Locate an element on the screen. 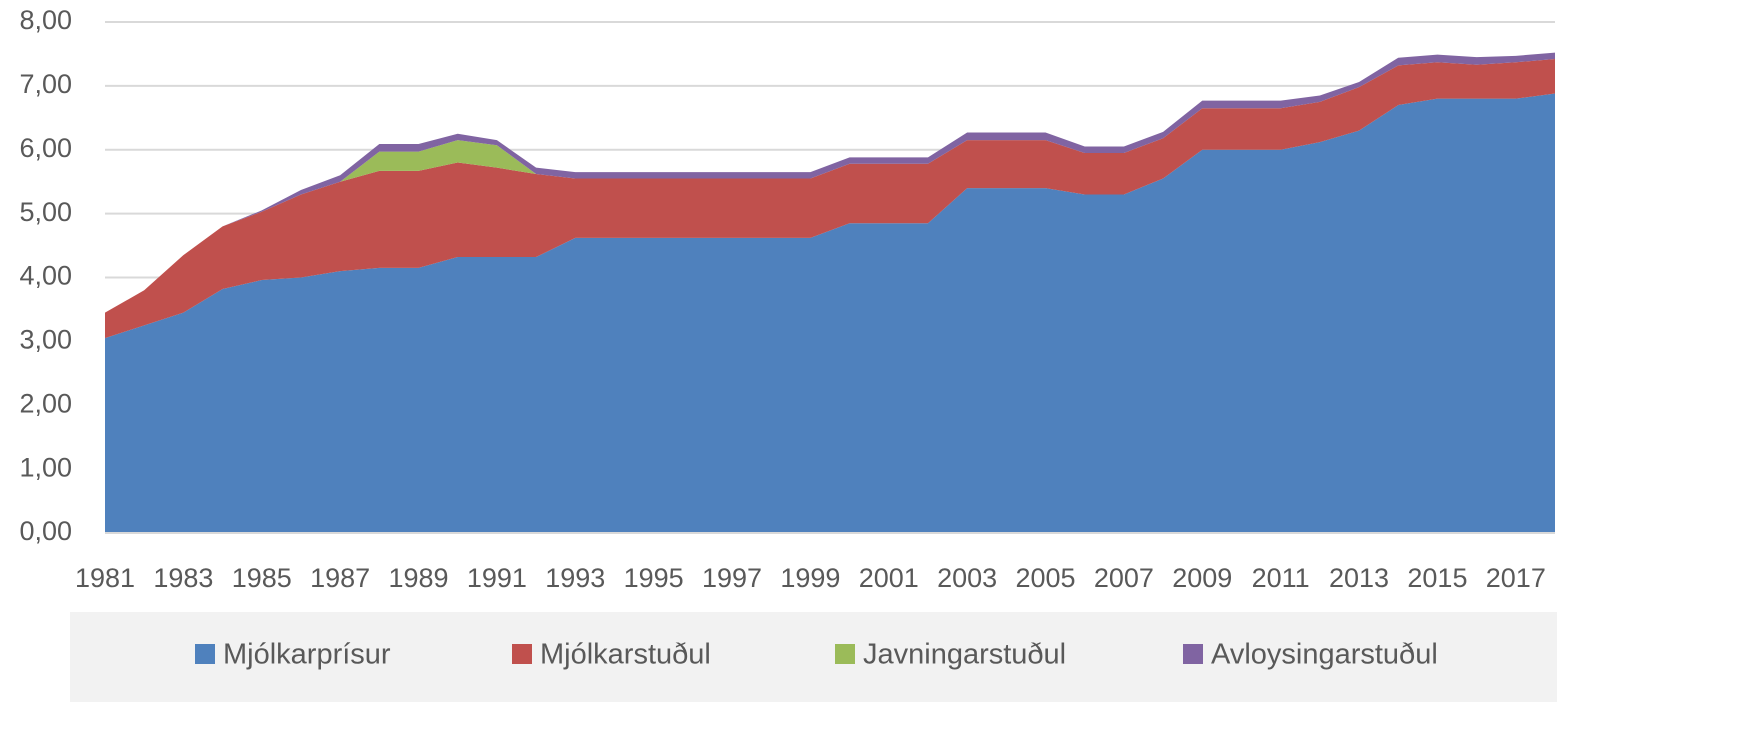  legend-label: Javningarstuðul is located at coordinates (964, 655).